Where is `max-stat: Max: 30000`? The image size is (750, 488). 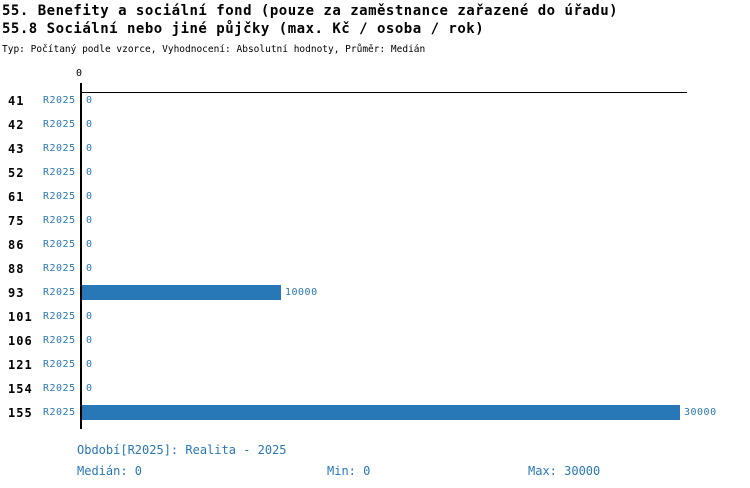
max-stat: Max: 30000 is located at coordinates (564, 471).